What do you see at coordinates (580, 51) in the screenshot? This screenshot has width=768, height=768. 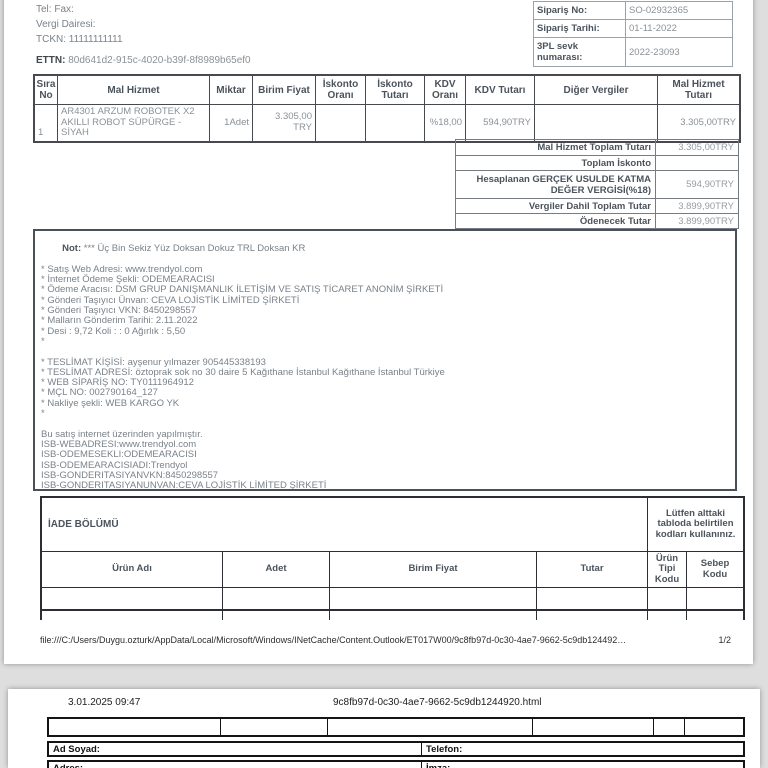 I see `shipment-no-label: 3PL sevk numarası:` at bounding box center [580, 51].